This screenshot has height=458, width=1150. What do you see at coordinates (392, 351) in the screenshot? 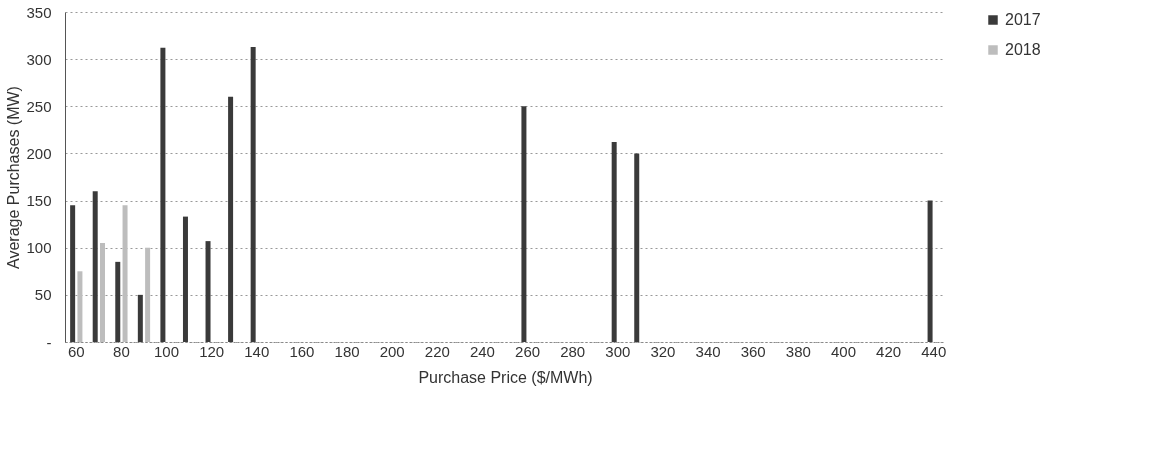
I see `x-tick-label: 200` at bounding box center [392, 351].